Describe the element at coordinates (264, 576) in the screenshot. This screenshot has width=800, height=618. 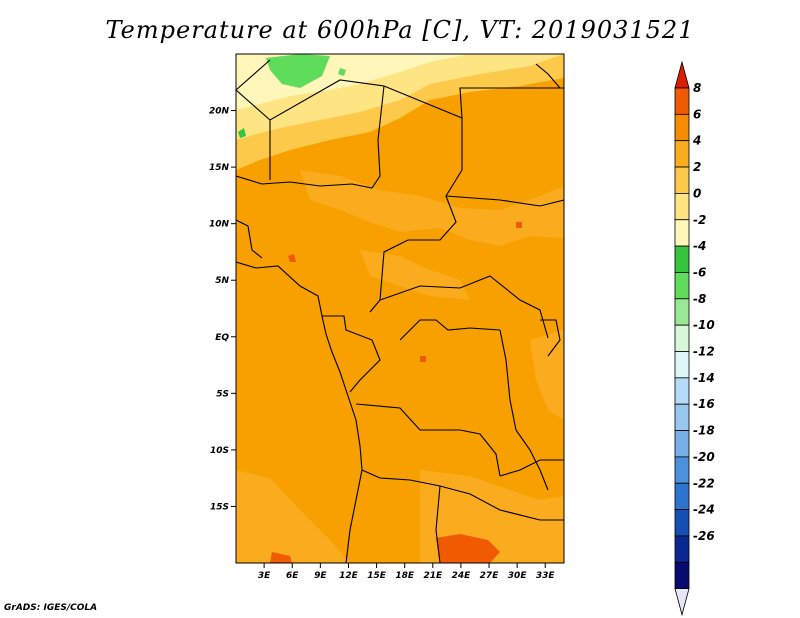
I see `lon-tick-label: 3E` at that location.